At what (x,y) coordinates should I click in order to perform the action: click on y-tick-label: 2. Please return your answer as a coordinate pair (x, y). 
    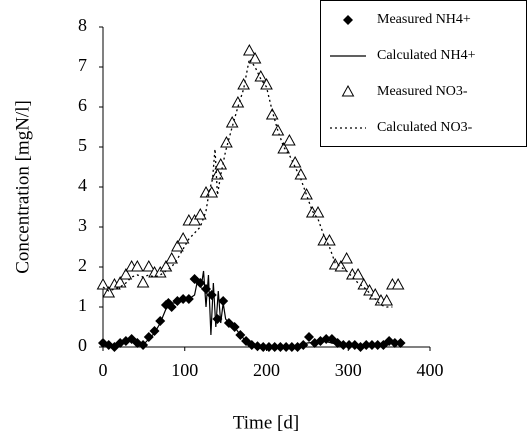
    Looking at the image, I should click on (82, 265).